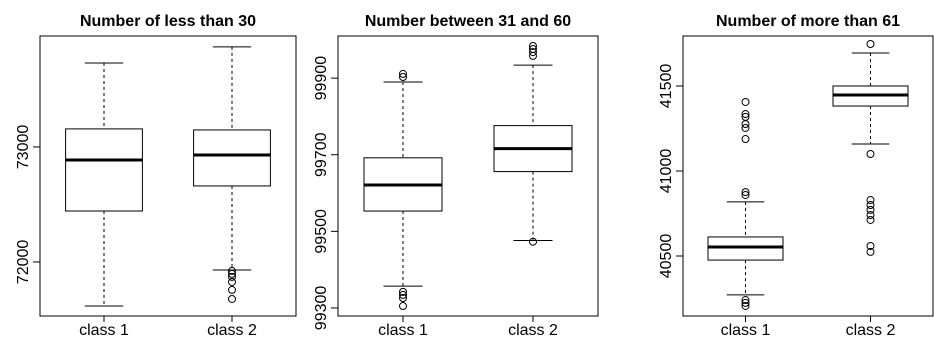 The height and width of the screenshot is (341, 935). I want to click on y-tick-label: 99300, so click(321, 308).